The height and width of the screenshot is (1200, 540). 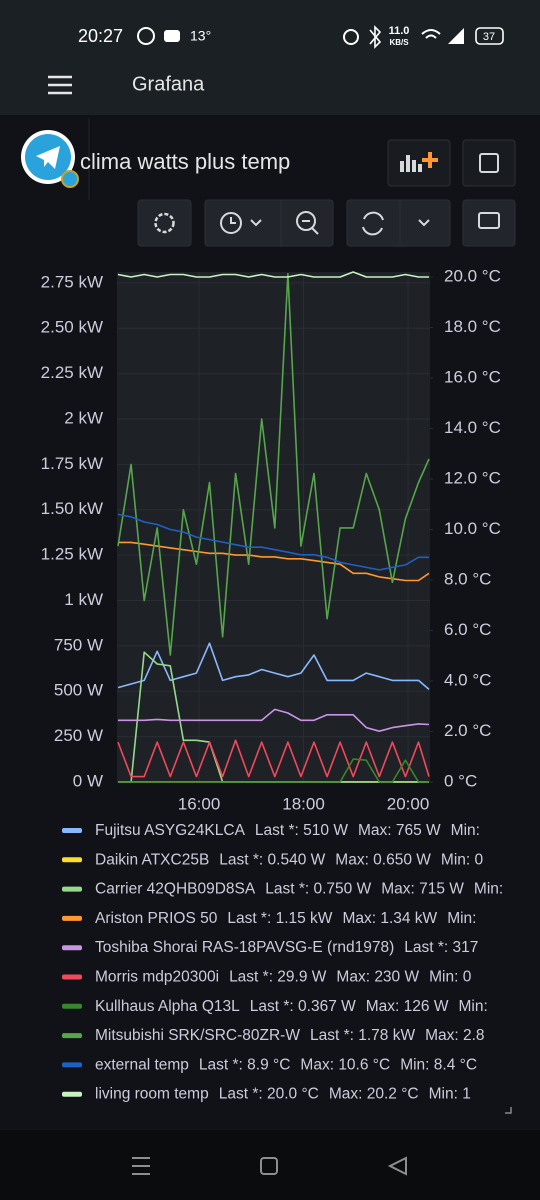 What do you see at coordinates (489, 223) in the screenshot?
I see `tv-mode-button` at bounding box center [489, 223].